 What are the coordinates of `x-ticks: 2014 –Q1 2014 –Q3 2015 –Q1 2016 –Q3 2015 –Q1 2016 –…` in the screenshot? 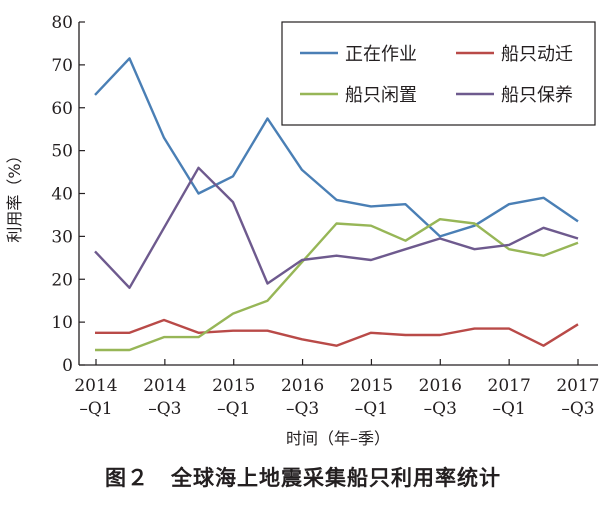 It's located at (337, 389).